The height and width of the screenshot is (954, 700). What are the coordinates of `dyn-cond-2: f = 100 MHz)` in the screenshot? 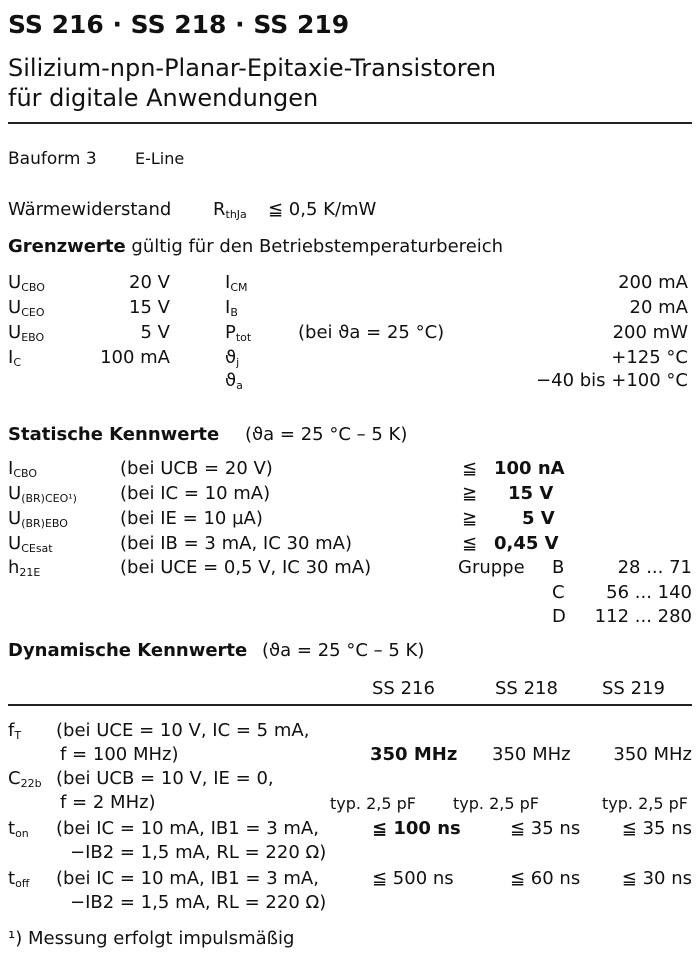 It's located at (119, 754).